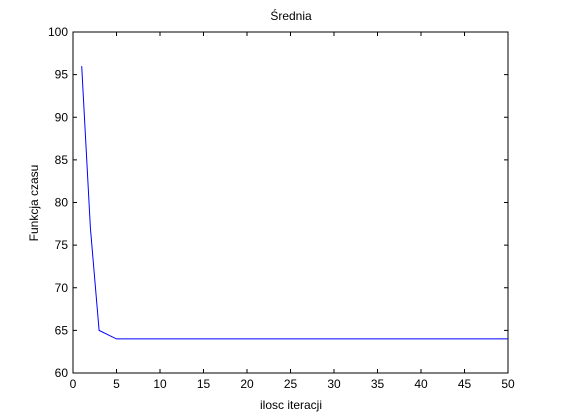 The width and height of the screenshot is (561, 420). Describe the element at coordinates (62, 330) in the screenshot. I see `y-tick-label: 65` at that location.